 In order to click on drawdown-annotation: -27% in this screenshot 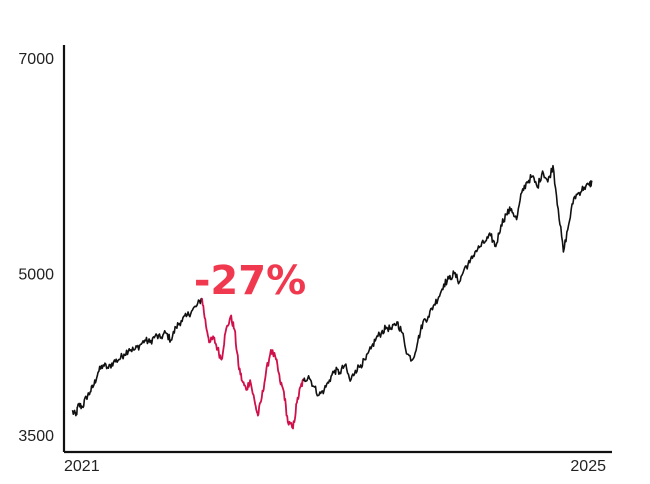, I will do `click(250, 281)`.